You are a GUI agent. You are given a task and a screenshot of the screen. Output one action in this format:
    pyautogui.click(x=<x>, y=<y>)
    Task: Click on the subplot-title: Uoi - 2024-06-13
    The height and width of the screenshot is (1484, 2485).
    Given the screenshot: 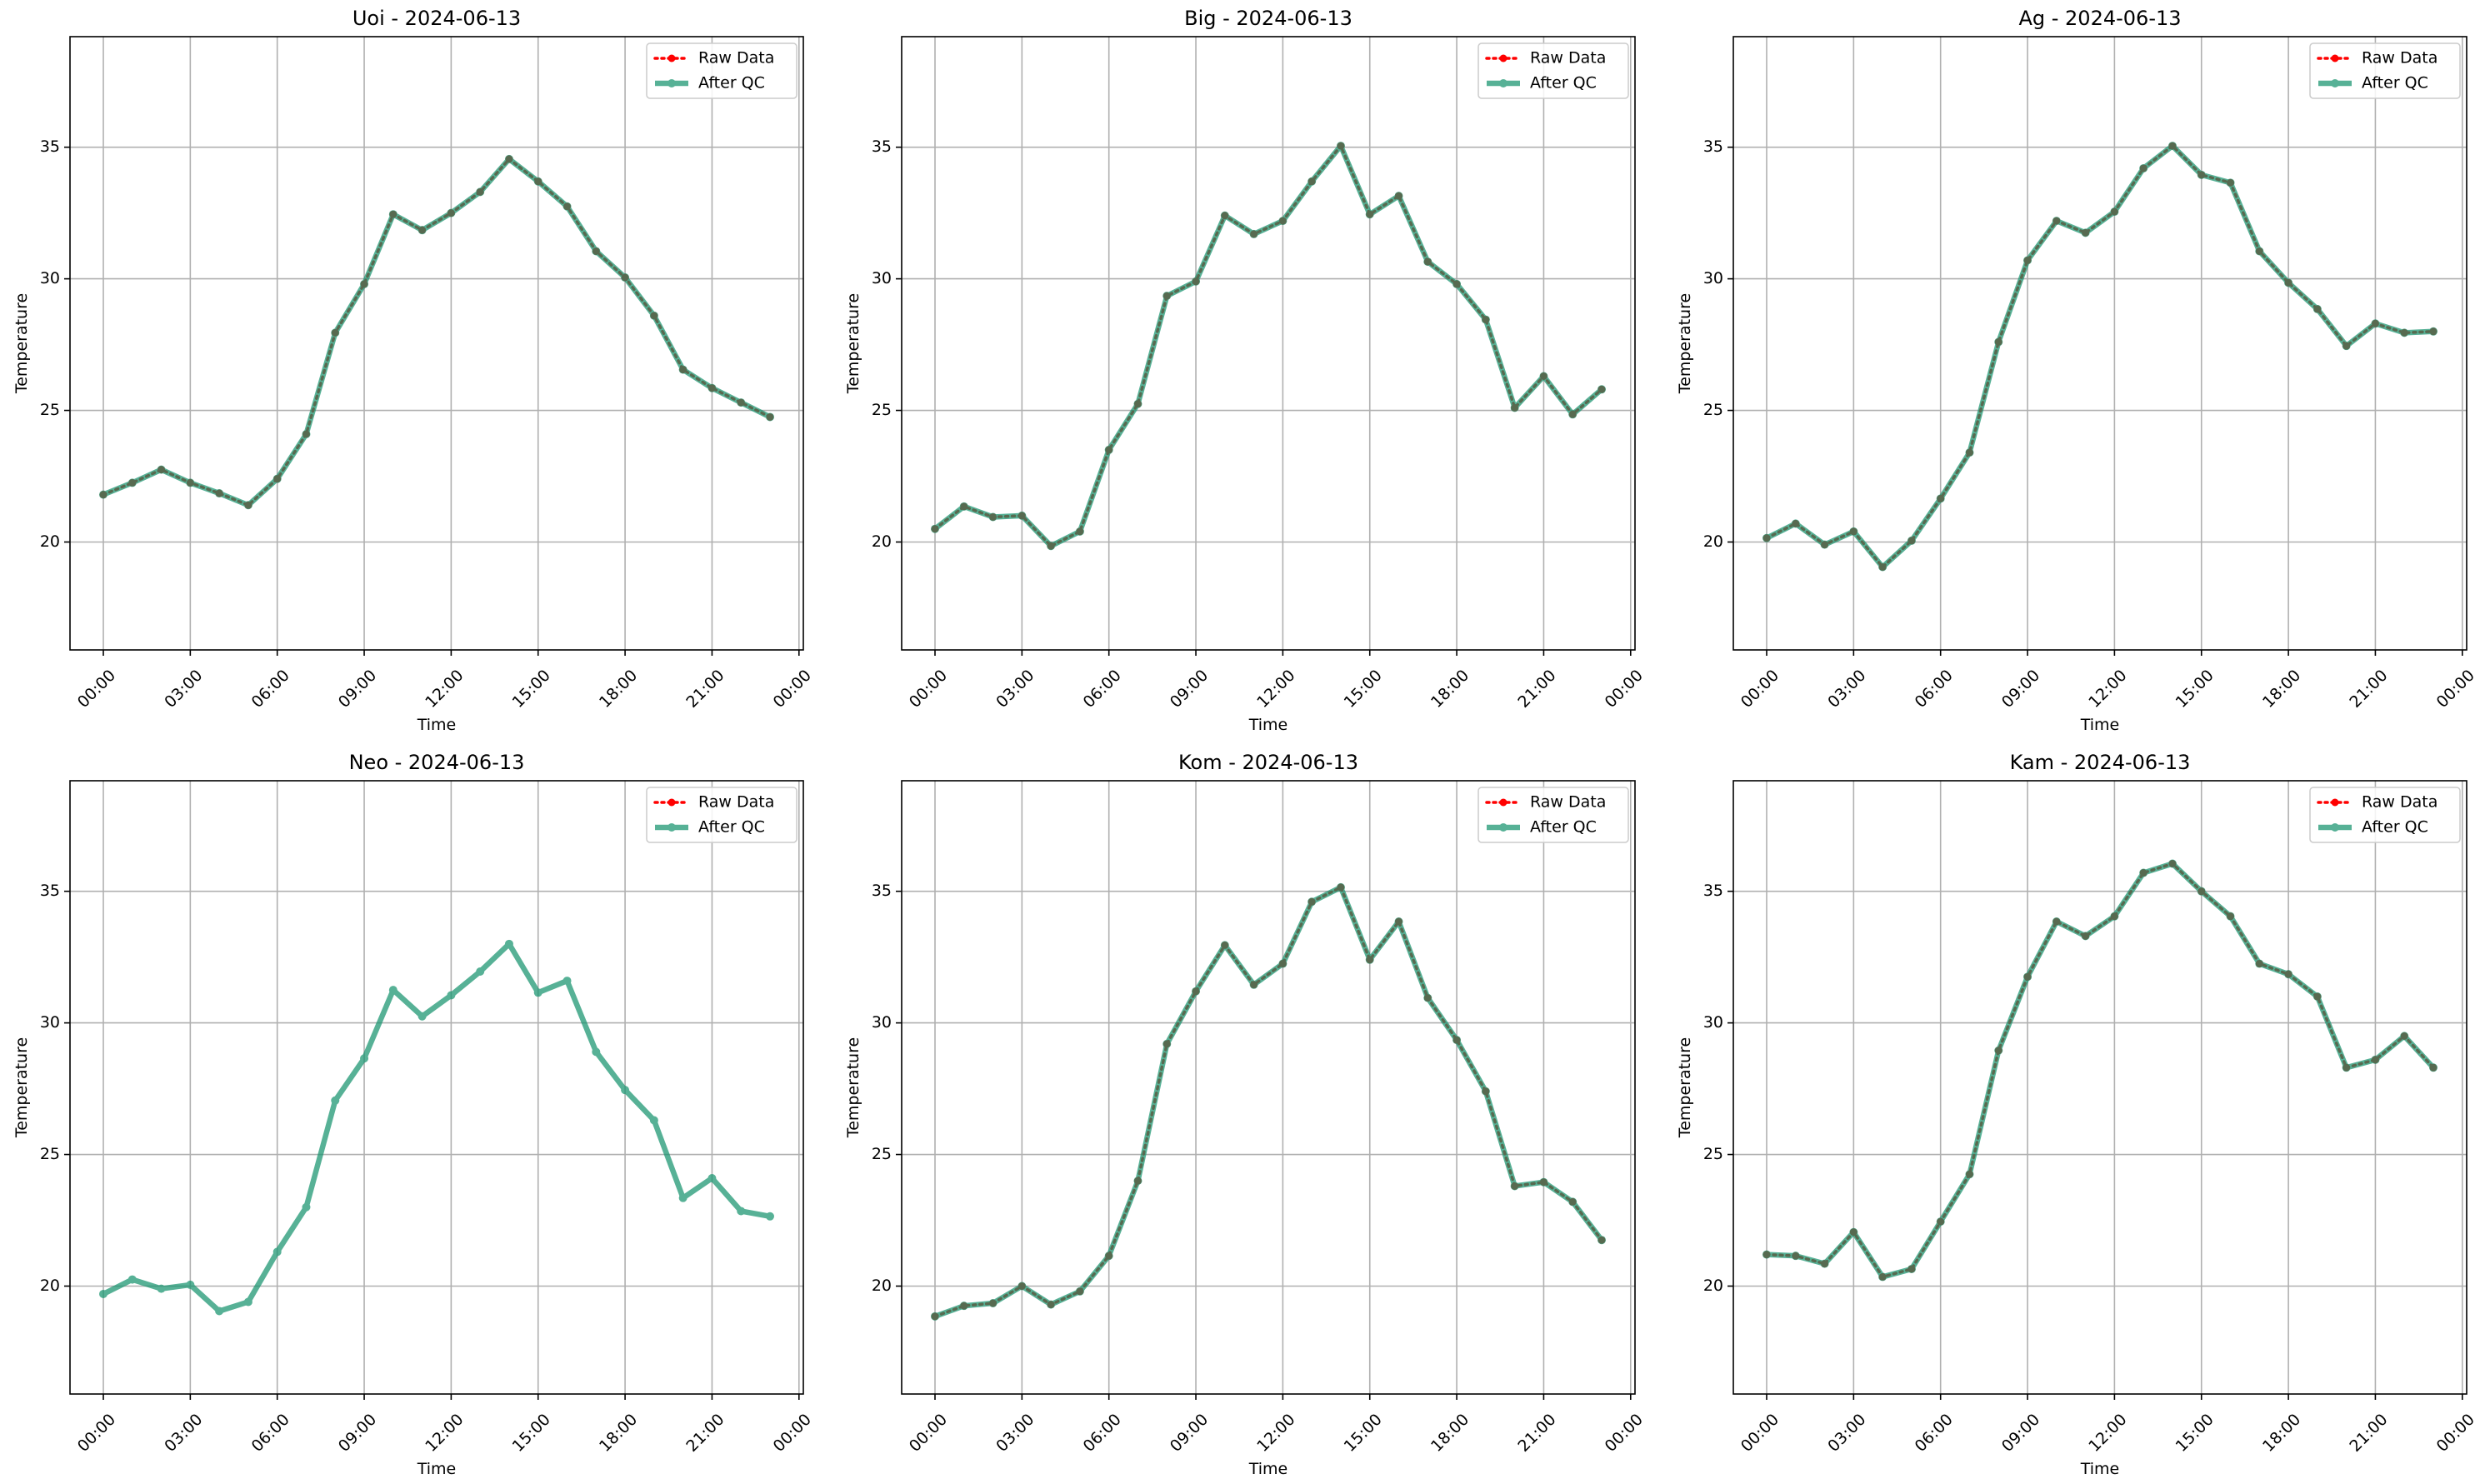 What is the action you would take?
    pyautogui.click(x=436, y=18)
    